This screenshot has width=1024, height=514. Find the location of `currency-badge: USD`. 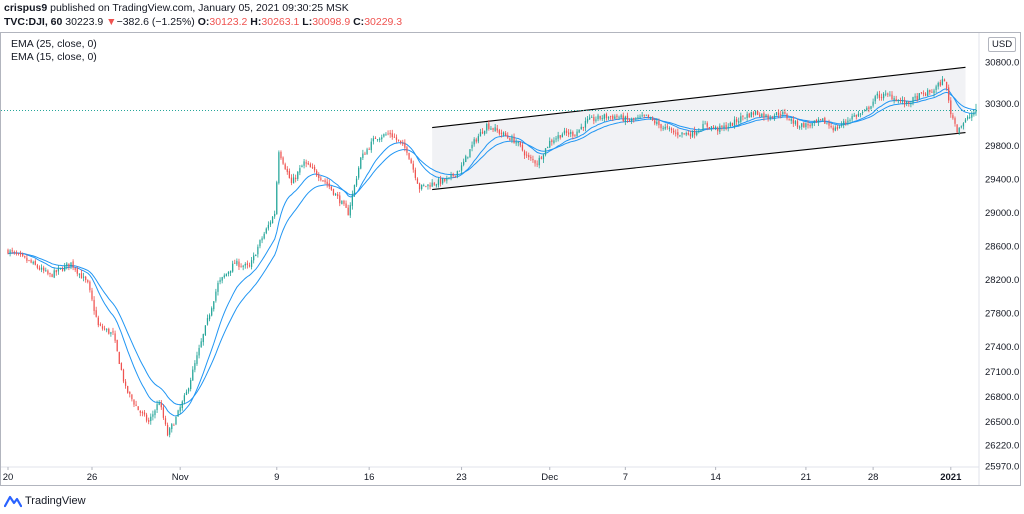

currency-badge: USD is located at coordinates (1002, 44).